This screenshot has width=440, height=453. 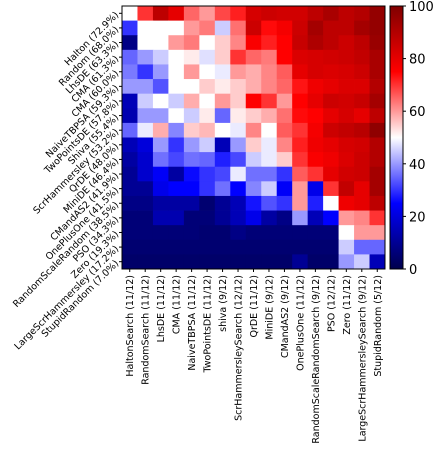 What do you see at coordinates (192, 323) in the screenshot?
I see `x-tick-label: NaiveTBPSA (11/12)` at bounding box center [192, 323].